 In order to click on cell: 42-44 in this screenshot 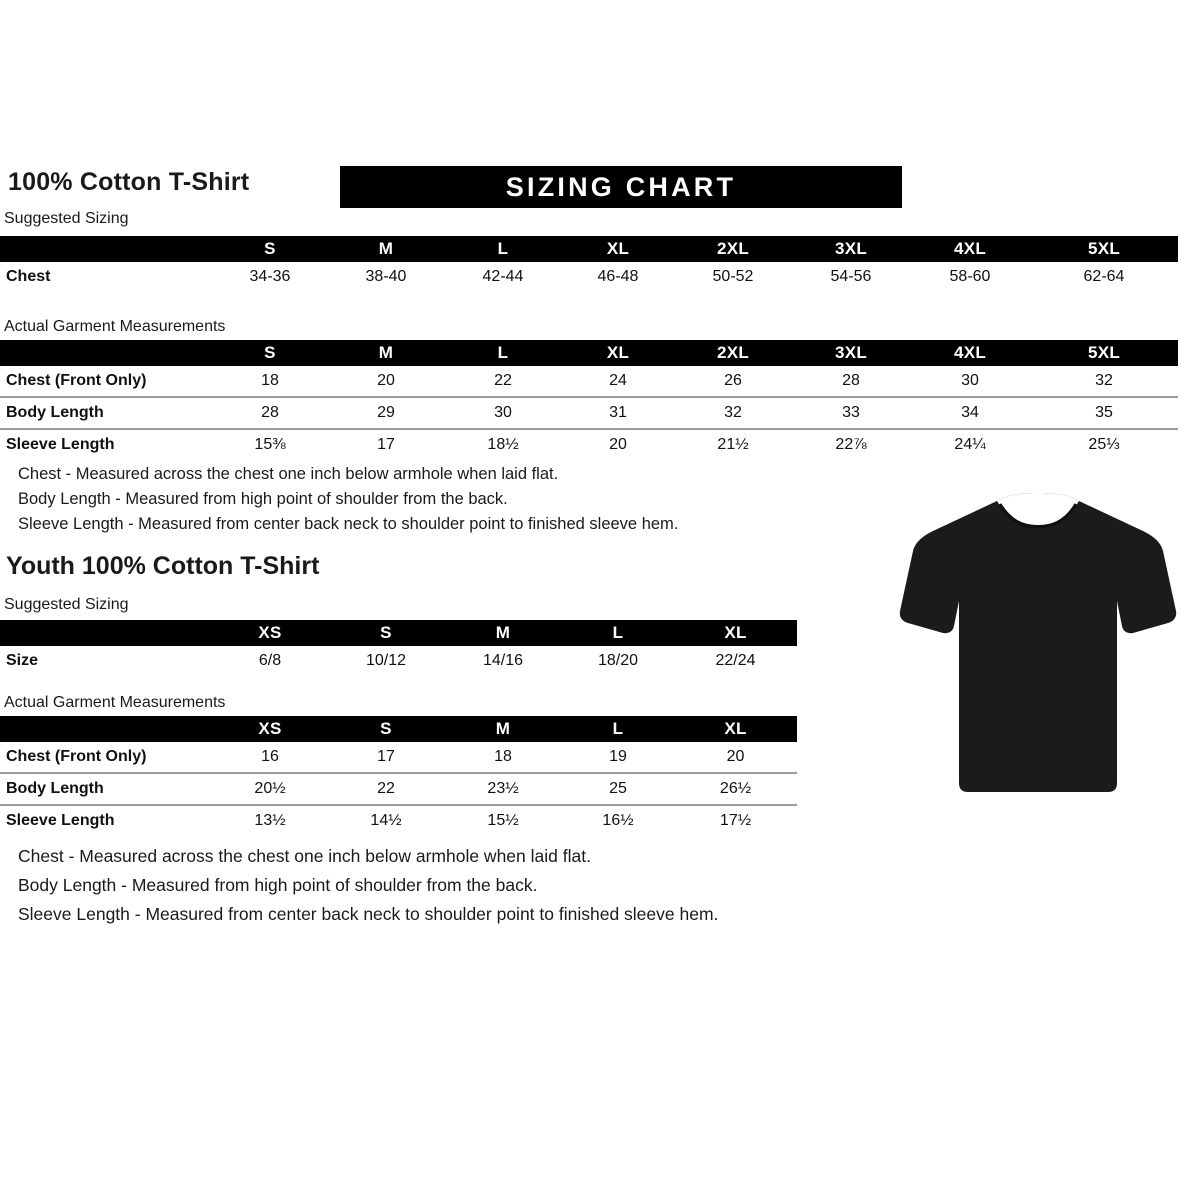, I will do `click(503, 277)`.